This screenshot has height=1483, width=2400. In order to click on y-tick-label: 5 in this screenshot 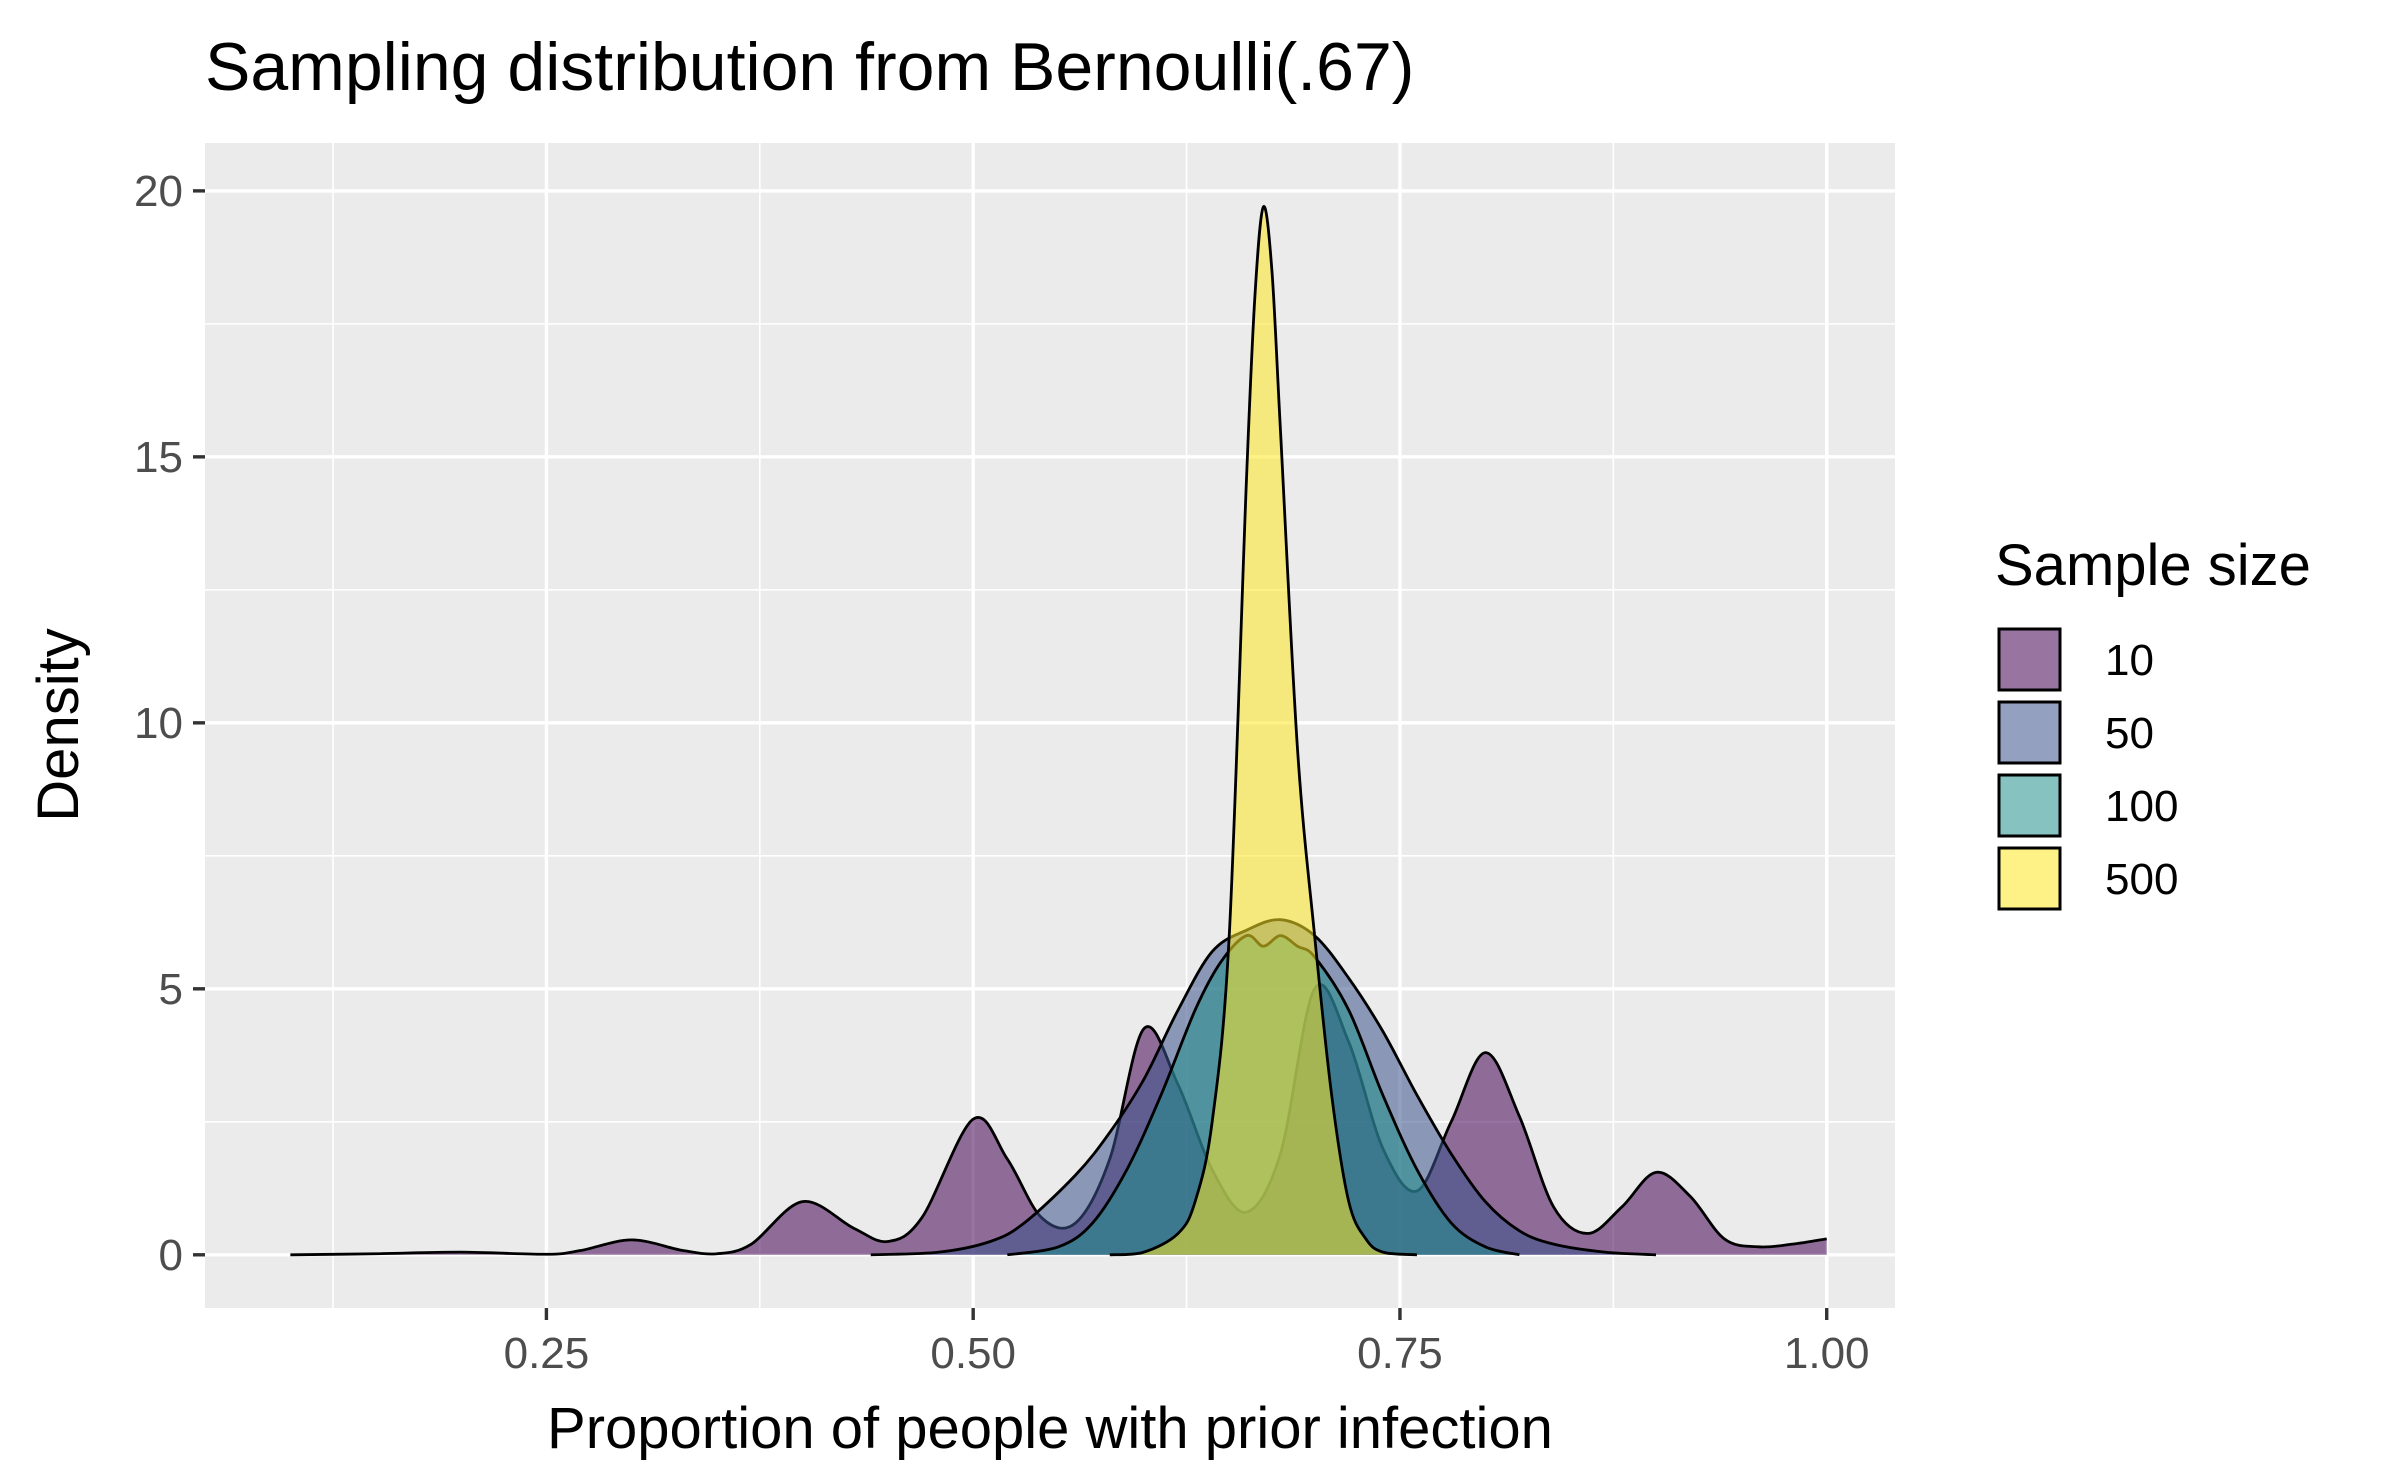, I will do `click(171, 989)`.